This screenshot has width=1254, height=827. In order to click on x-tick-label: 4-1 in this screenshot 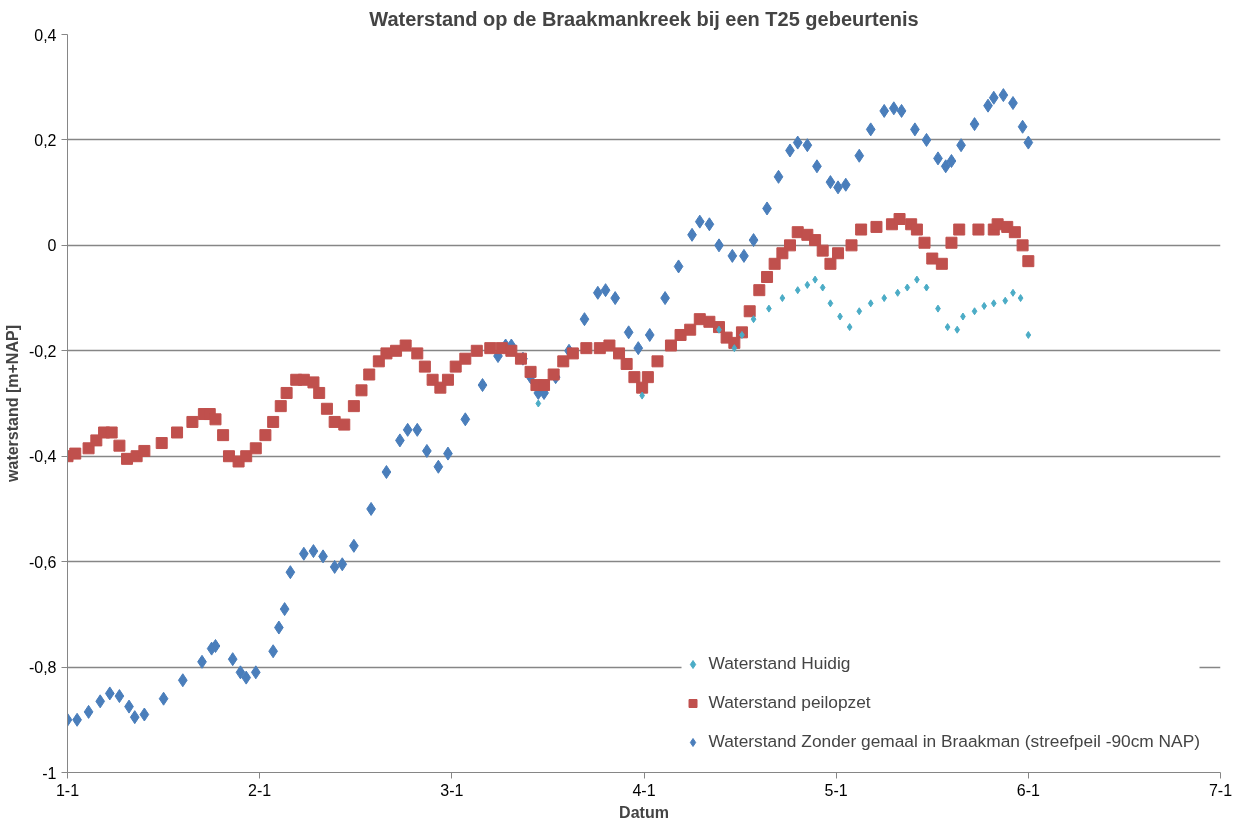, I will do `click(644, 790)`.